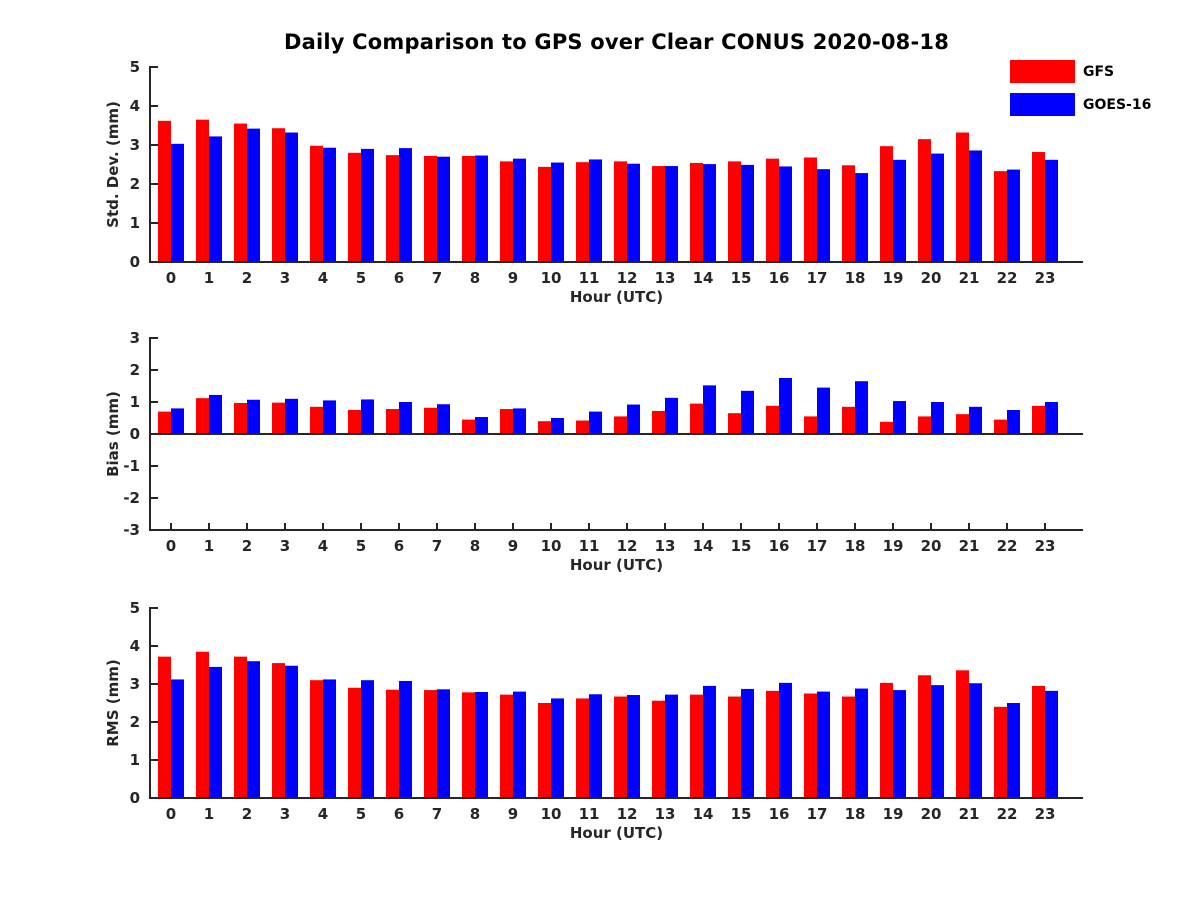 The image size is (1200, 900). I want to click on x-tick-label: 1, so click(209, 546).